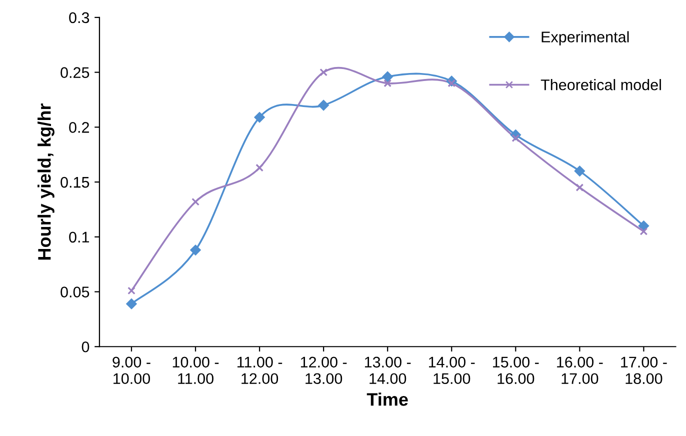 Image resolution: width=686 pixels, height=436 pixels. What do you see at coordinates (79, 18) in the screenshot?
I see `y-tick-label: 0.3` at bounding box center [79, 18].